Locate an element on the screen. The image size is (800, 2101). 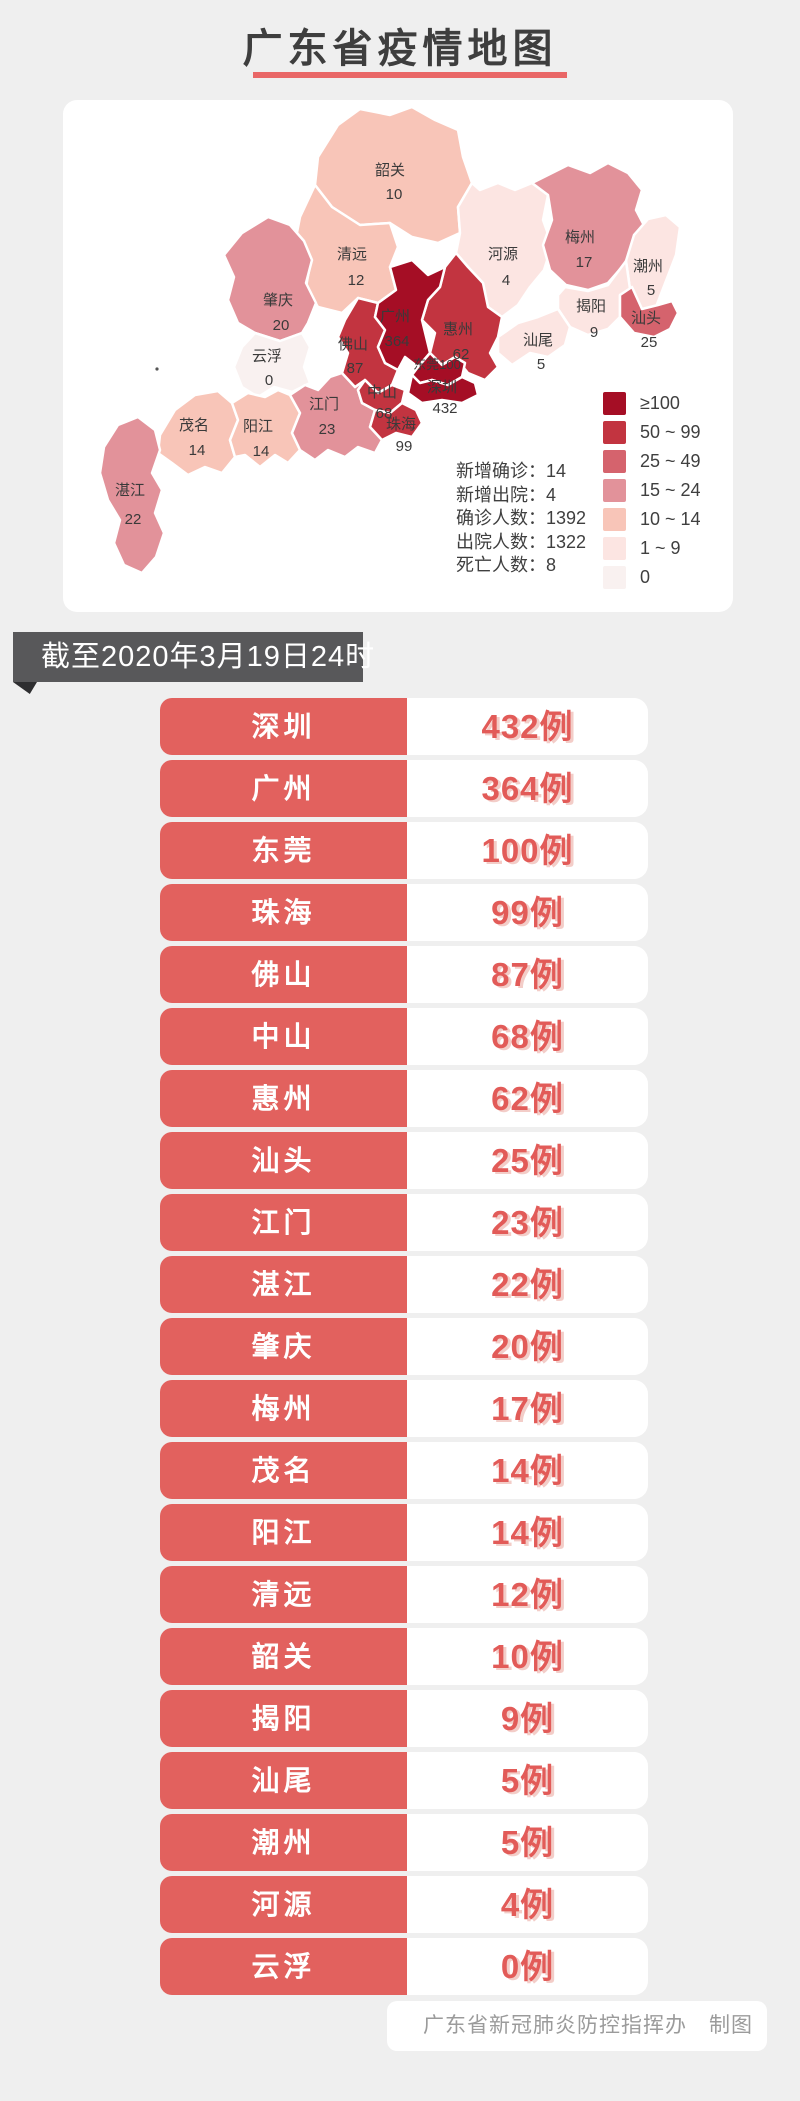
table-row: 梅州 17例 is located at coordinates (404, 1408).